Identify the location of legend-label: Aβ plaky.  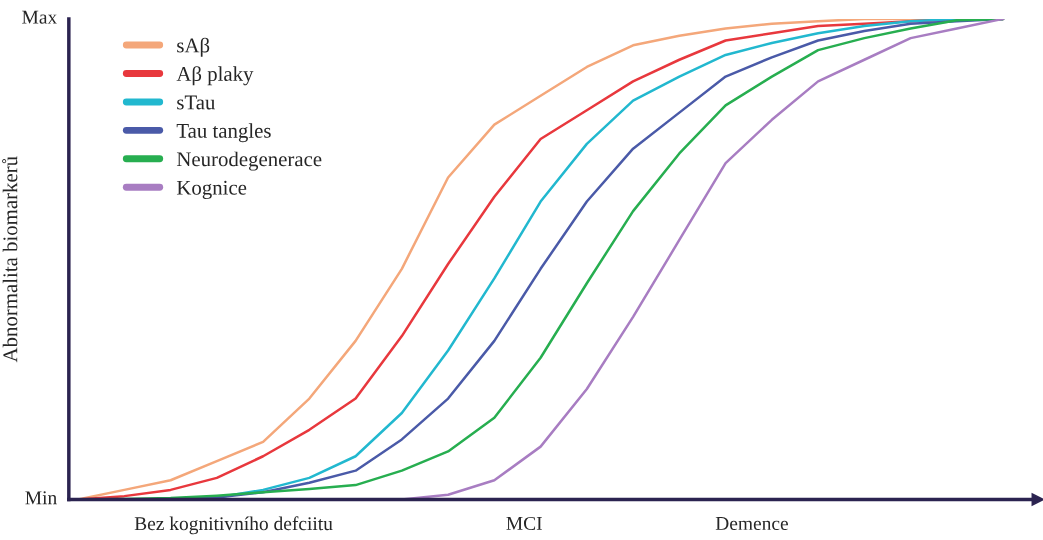
(215, 76).